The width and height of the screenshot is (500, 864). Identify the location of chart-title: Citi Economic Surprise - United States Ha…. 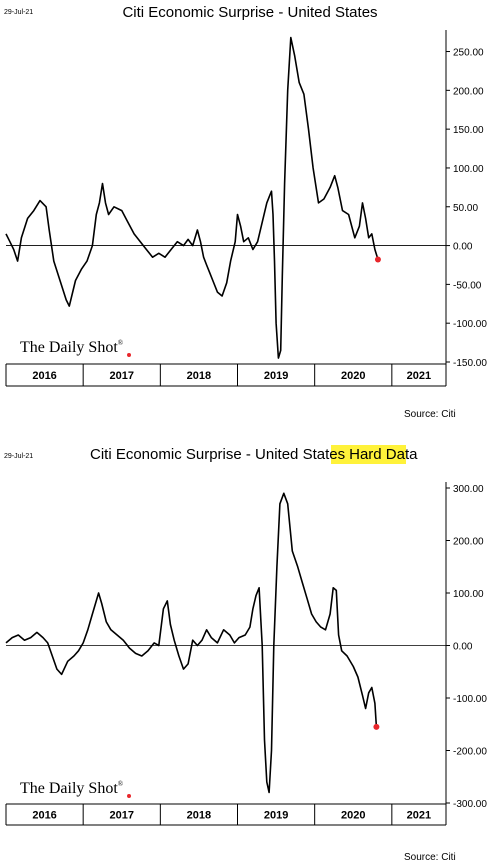
(254, 454).